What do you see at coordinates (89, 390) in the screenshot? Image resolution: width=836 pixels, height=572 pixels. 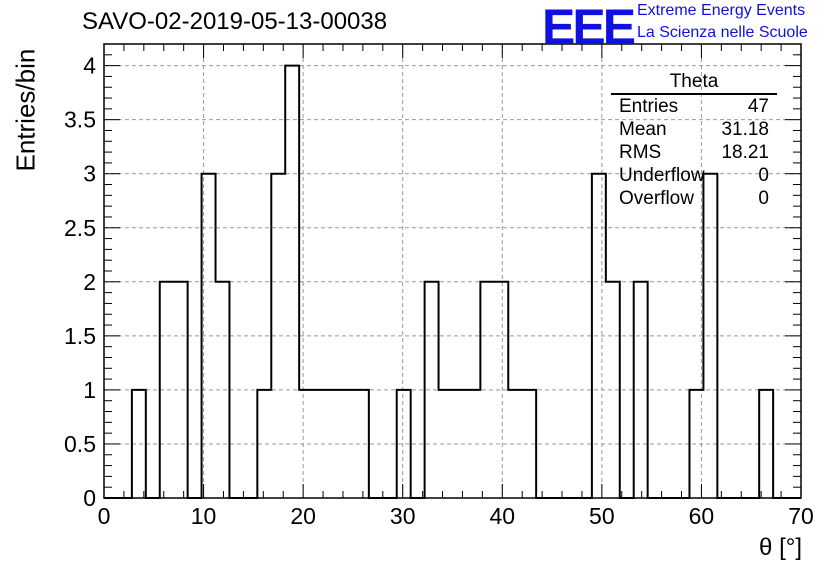 I see `y-tick-label: 1` at bounding box center [89, 390].